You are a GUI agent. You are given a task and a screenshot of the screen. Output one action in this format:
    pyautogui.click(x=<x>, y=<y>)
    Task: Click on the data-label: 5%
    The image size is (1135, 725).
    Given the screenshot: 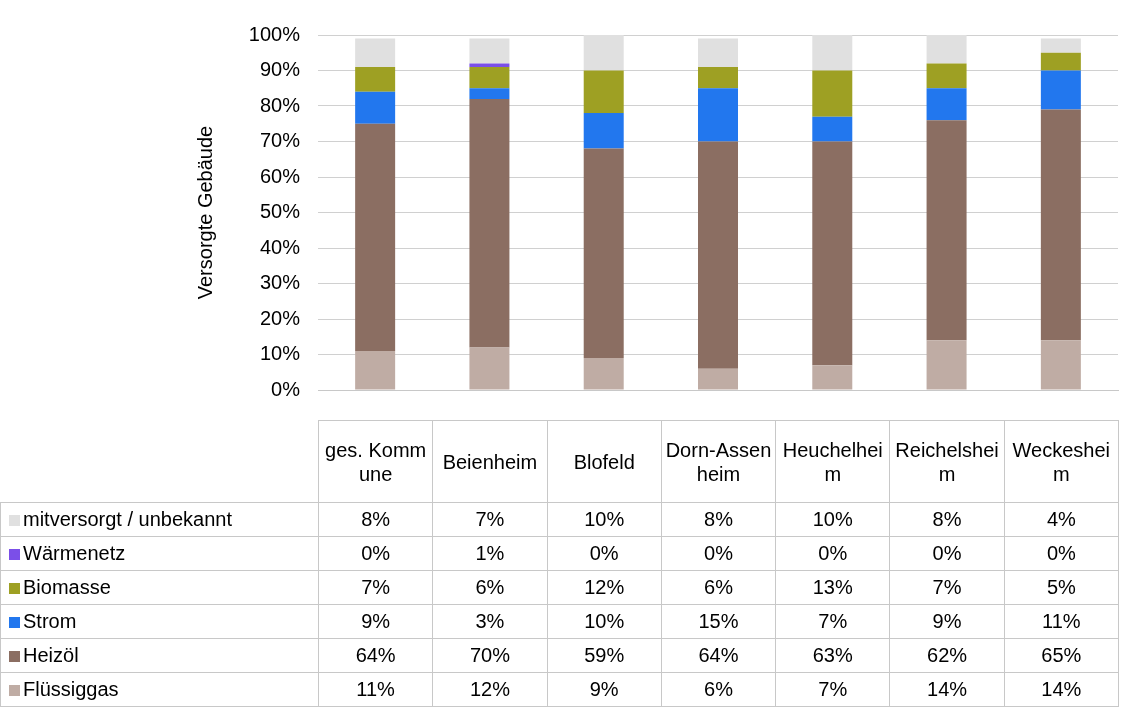 What is the action you would take?
    pyautogui.click(x=1061, y=587)
    